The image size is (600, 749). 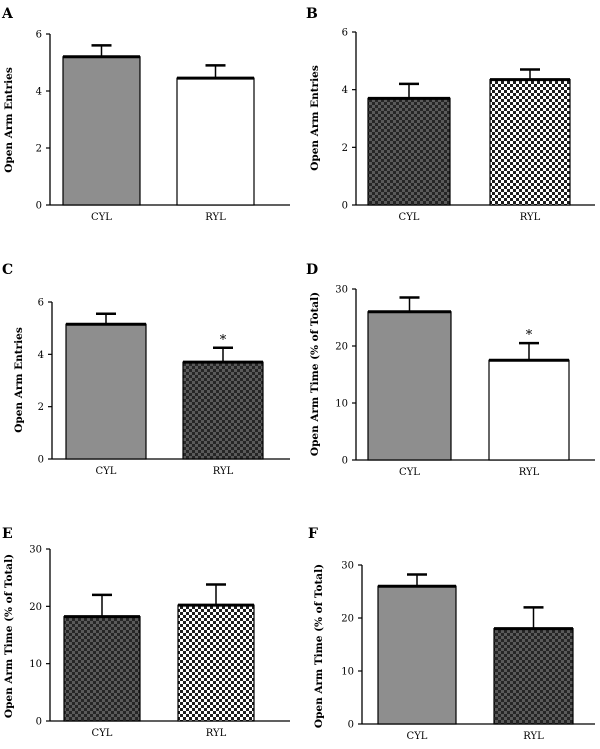 I want to click on panel-e-plot: 0 10 20 30 CYL RYL, so click(x=159, y=642).